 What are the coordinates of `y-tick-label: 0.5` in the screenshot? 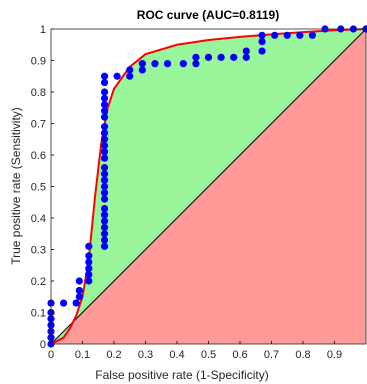 It's located at (38, 188).